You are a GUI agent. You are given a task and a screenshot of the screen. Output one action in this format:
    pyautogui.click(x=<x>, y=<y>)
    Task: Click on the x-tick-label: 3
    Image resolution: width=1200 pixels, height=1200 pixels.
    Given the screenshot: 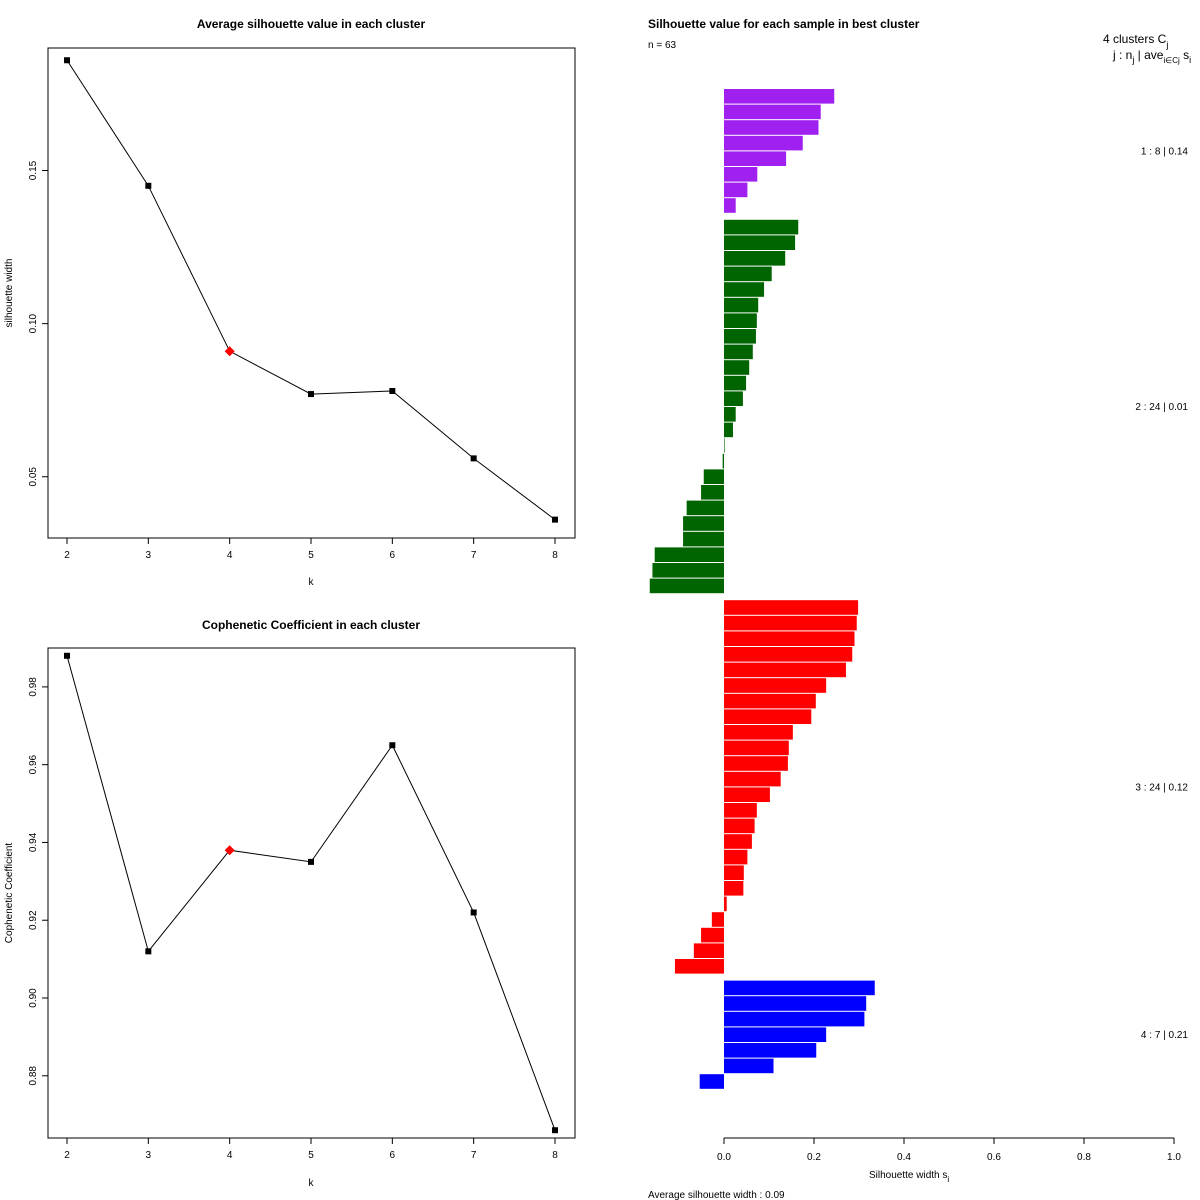 What is the action you would take?
    pyautogui.click(x=149, y=1155)
    